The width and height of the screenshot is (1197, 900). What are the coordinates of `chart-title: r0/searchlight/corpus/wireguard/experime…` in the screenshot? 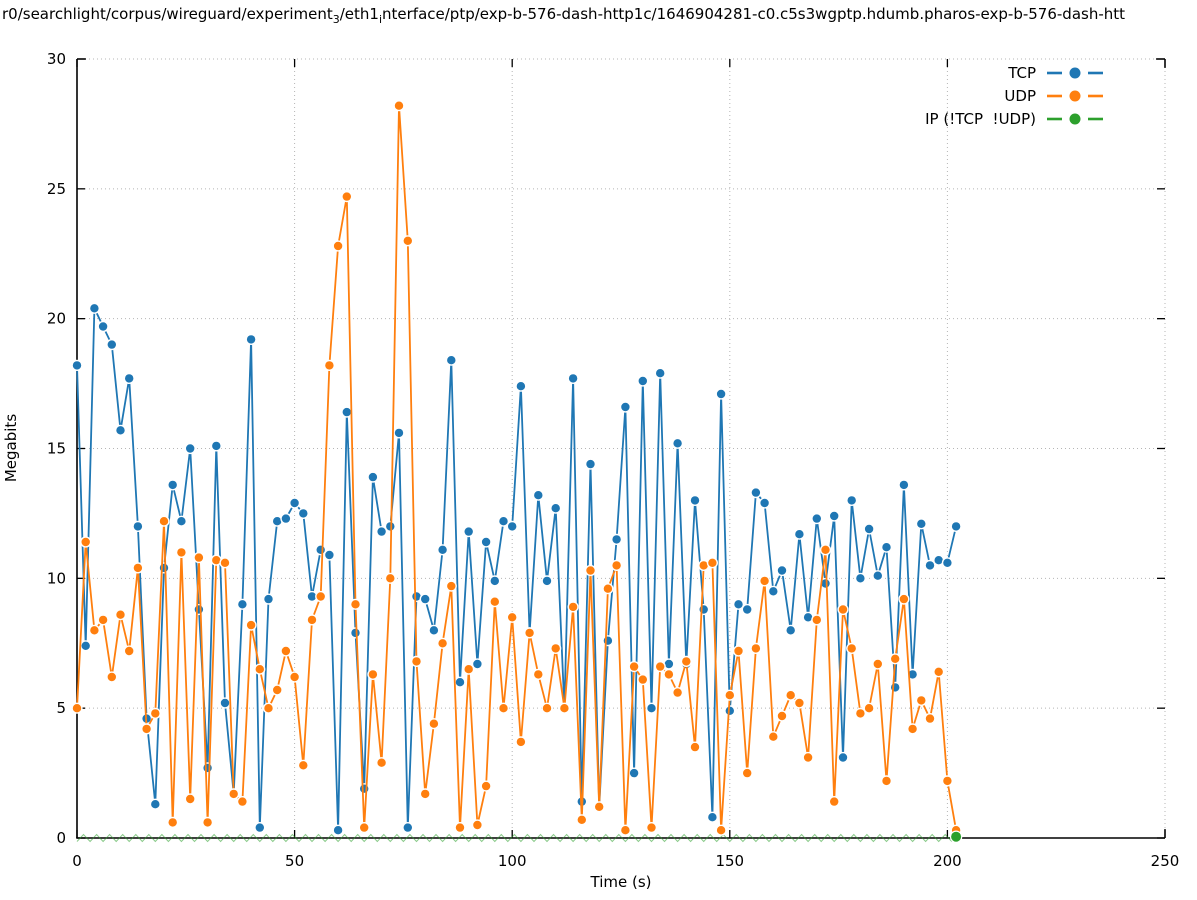 It's located at (563, 15).